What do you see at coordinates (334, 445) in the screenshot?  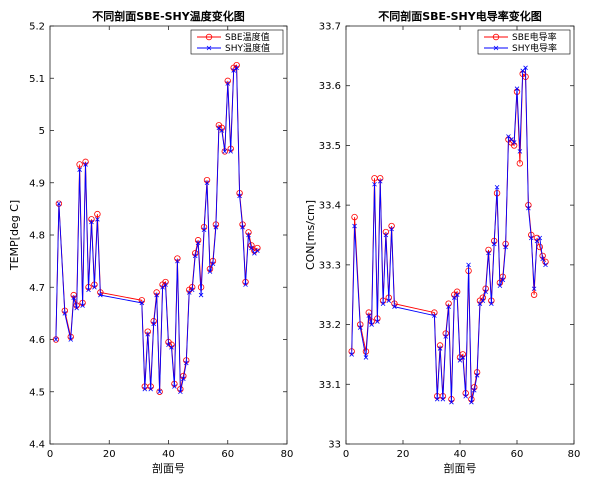 I see `y-tick-label: 33` at bounding box center [334, 445].